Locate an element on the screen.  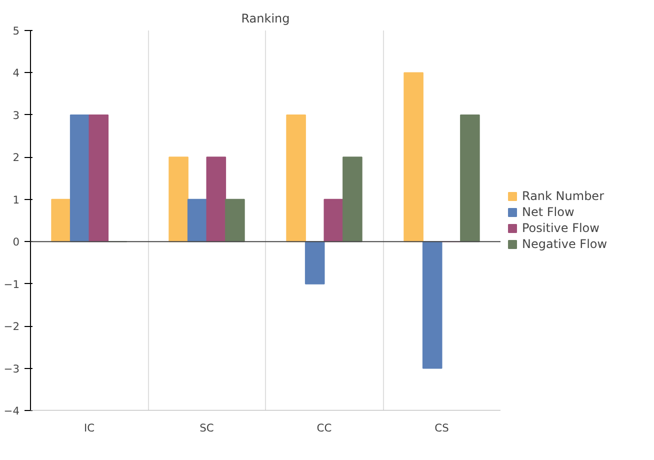
y-tick-label: −4 is located at coordinates (12, 411).